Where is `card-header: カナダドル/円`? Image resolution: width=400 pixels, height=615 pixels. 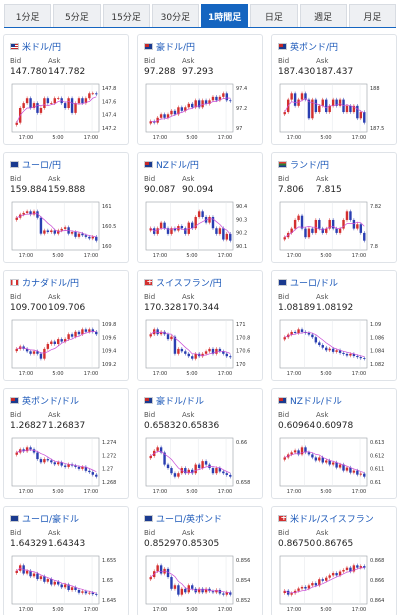 card-header: カナダドル/円 is located at coordinates (67, 282).